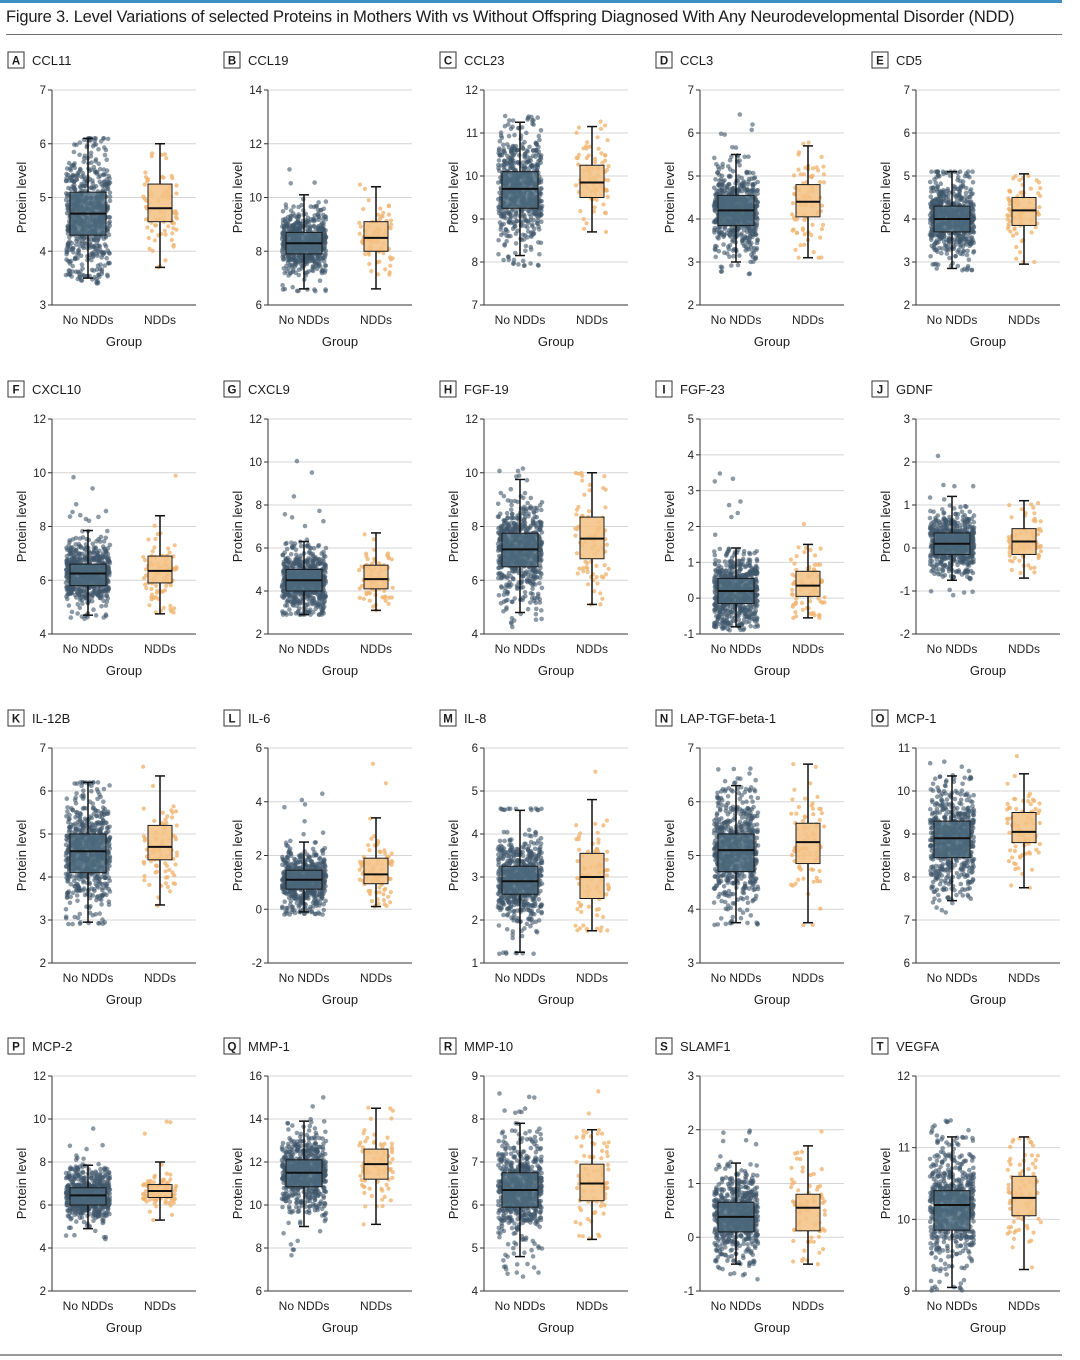  I want to click on y-tick-label: 4, so click(691, 220).